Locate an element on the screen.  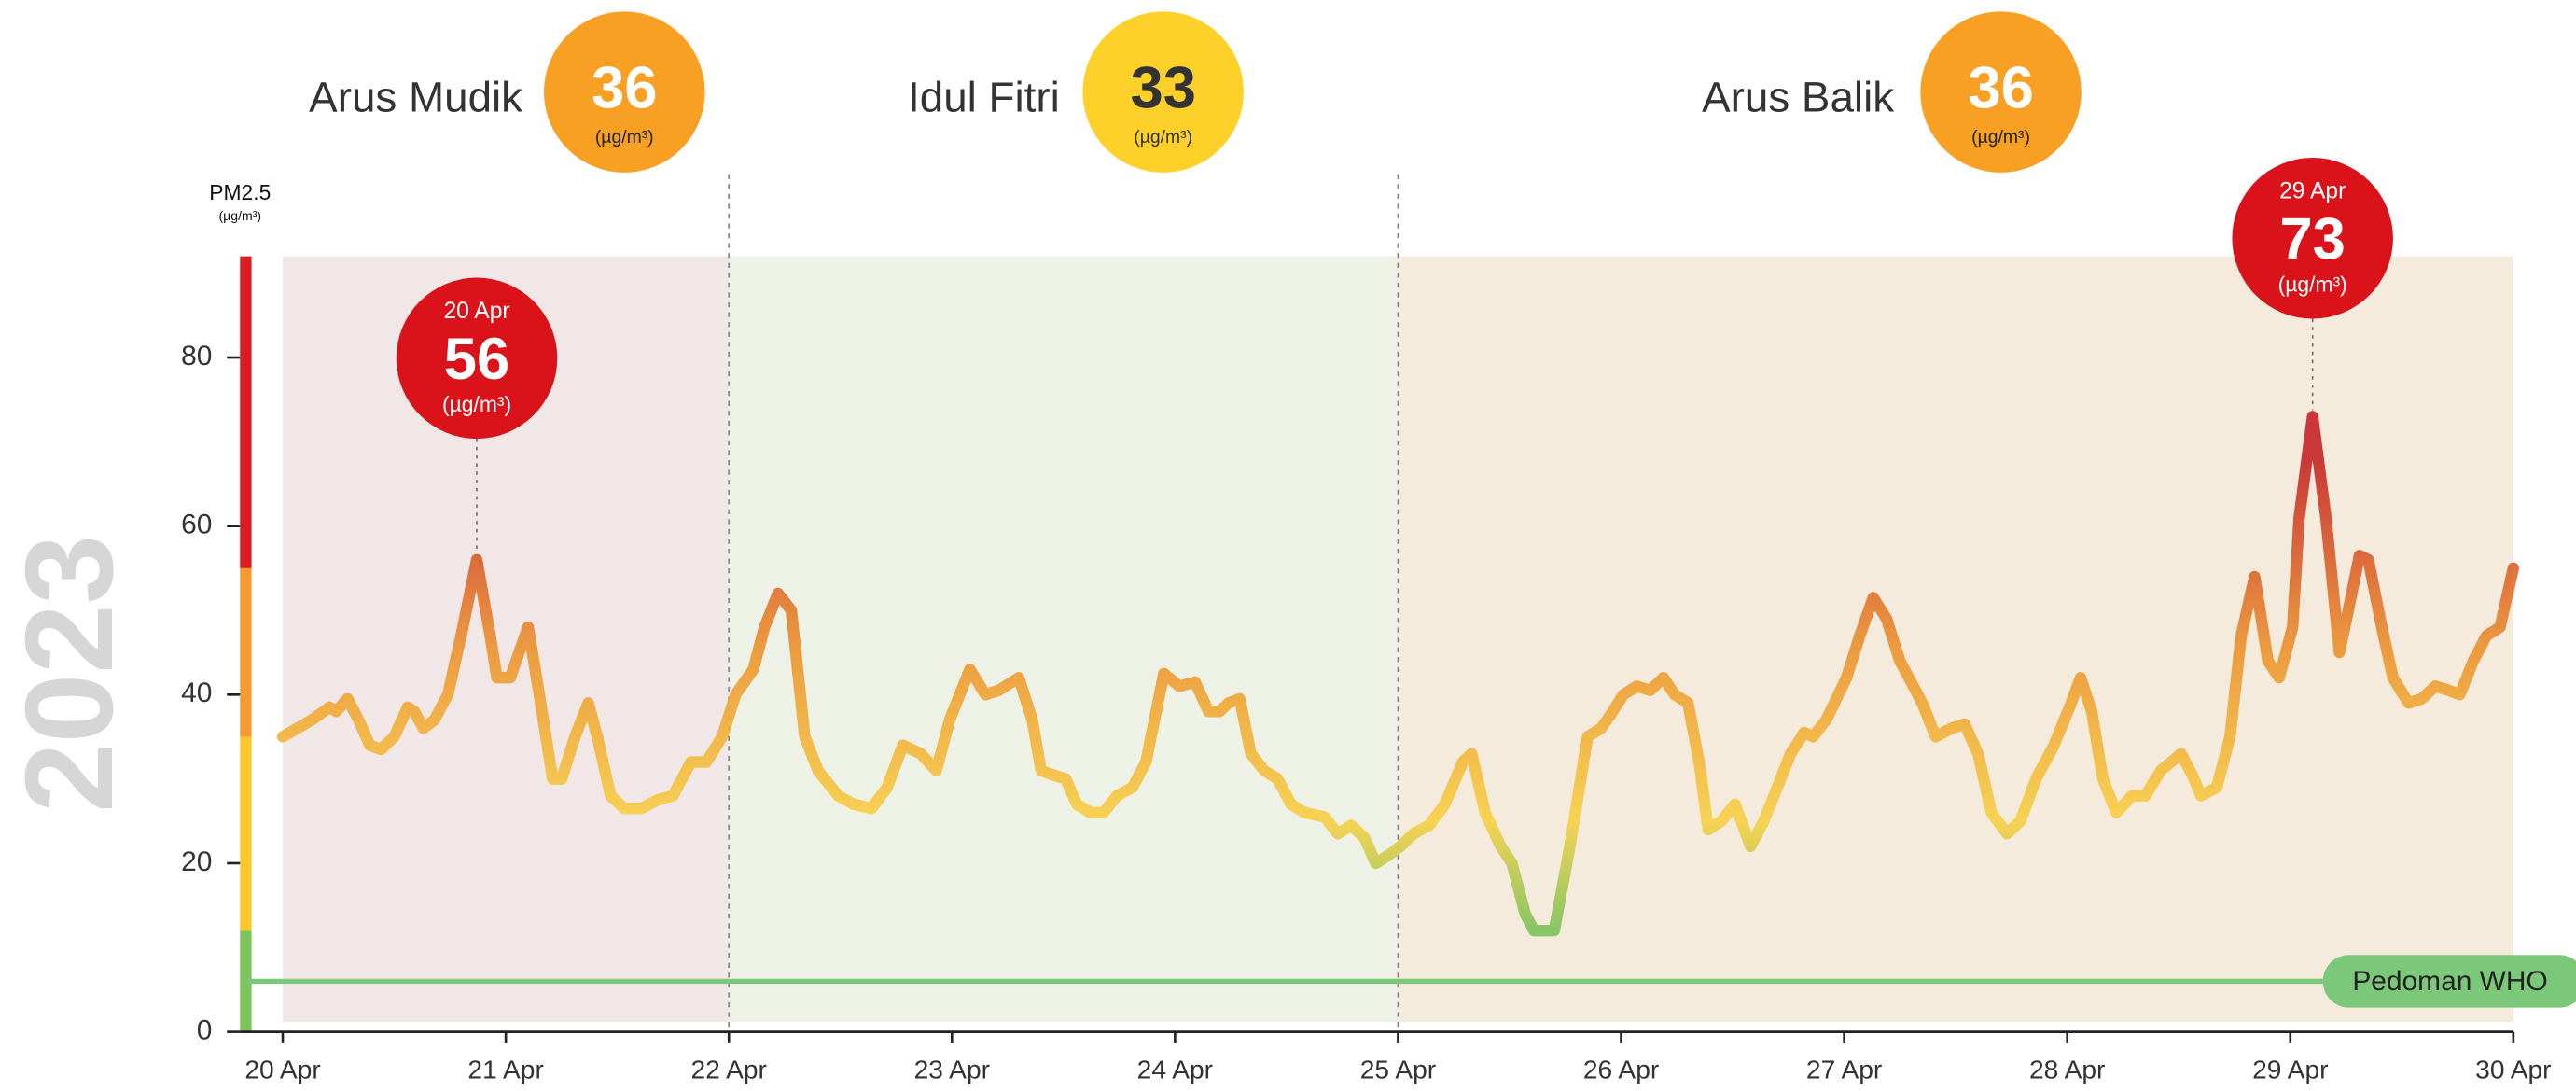
x-tick-label: 26 Apr is located at coordinates (1621, 1069).